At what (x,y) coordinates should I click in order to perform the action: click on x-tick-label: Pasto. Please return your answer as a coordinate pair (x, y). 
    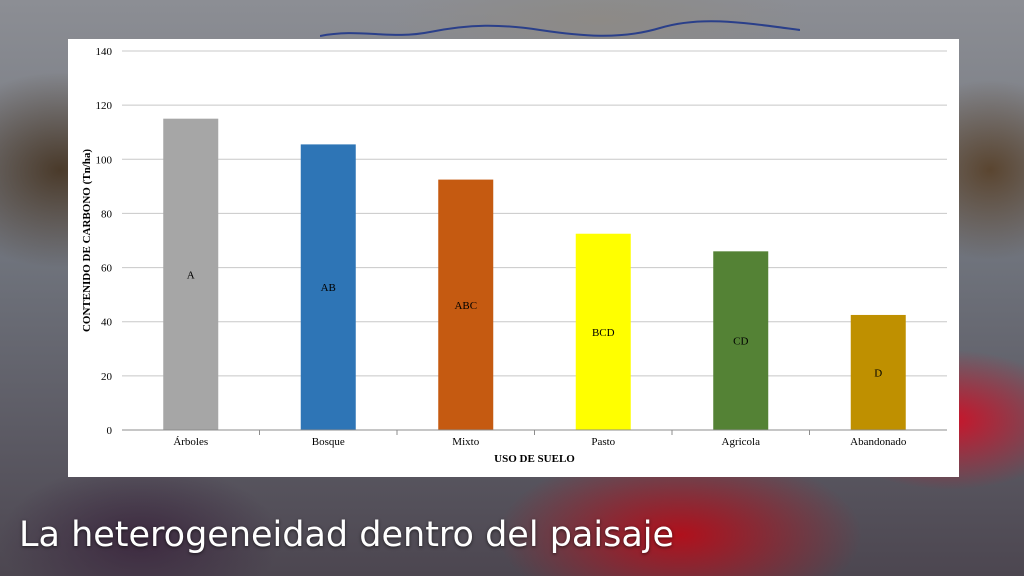
    Looking at the image, I should click on (603, 442).